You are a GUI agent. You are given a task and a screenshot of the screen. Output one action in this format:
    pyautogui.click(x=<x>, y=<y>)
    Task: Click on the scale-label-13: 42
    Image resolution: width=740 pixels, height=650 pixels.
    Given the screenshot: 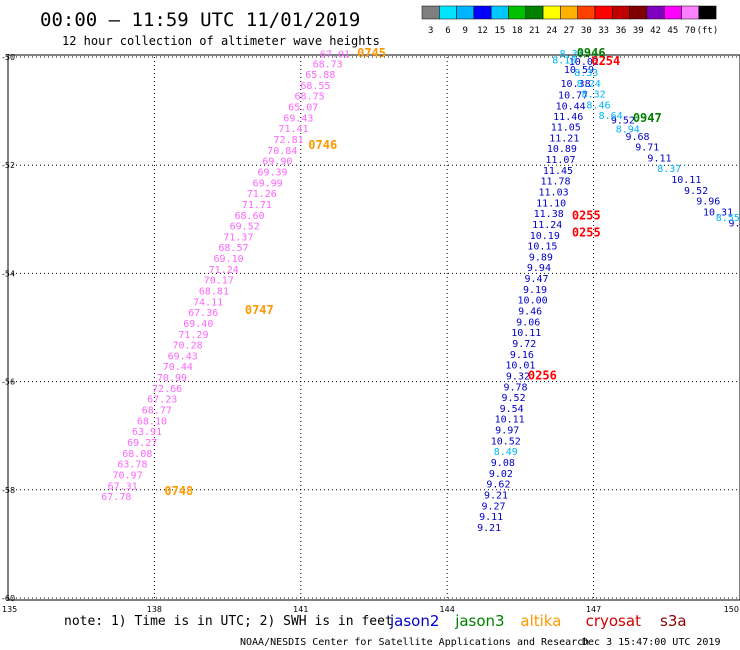 What is the action you would take?
    pyautogui.click(x=655, y=31)
    